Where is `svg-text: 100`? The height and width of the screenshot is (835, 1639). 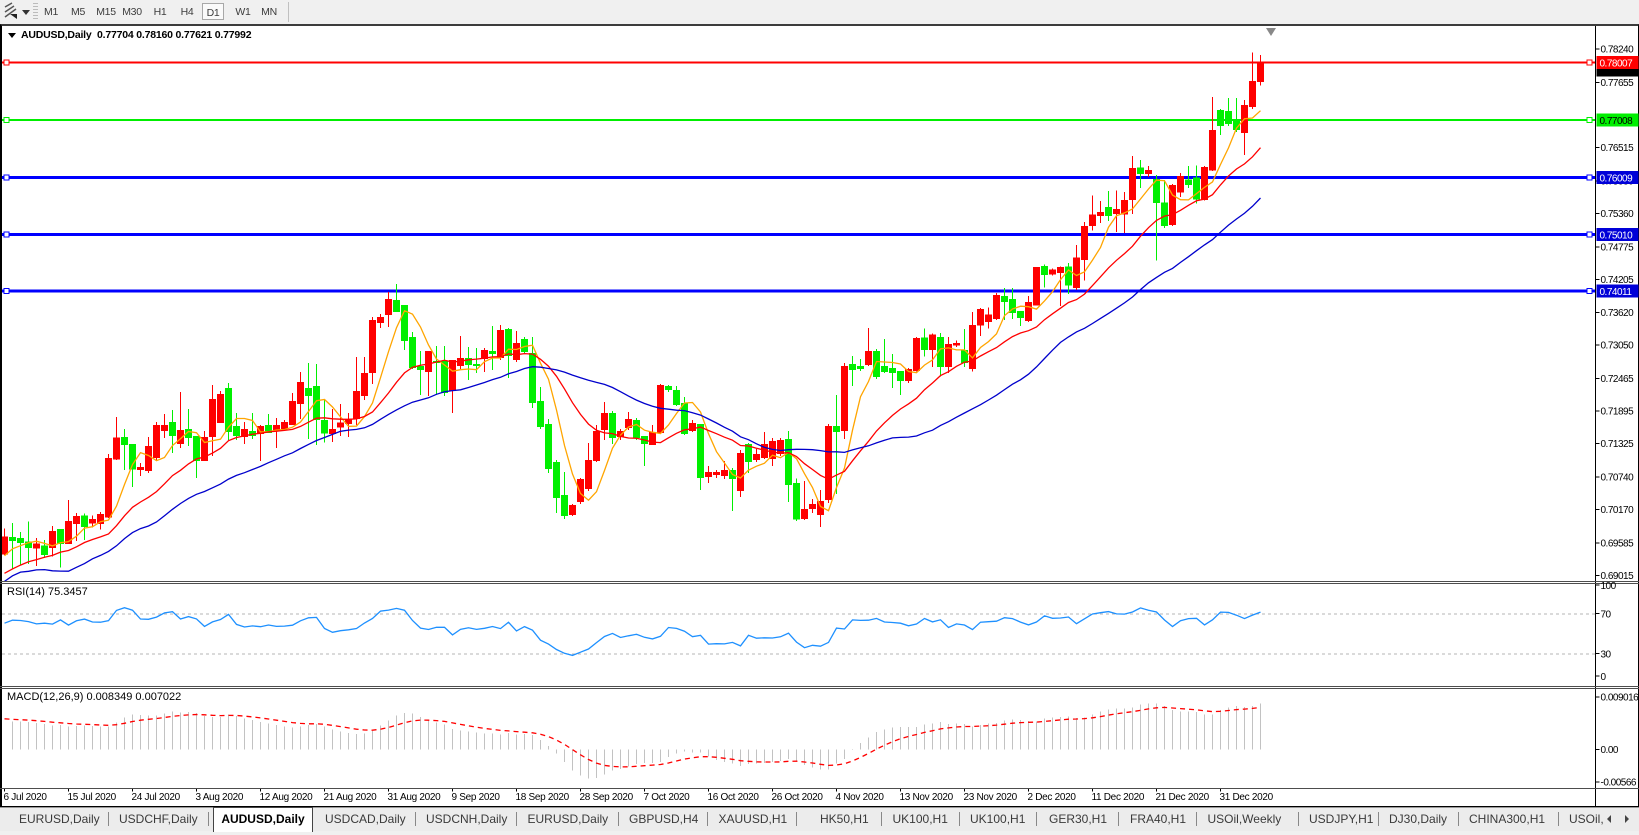 svg-text: 100 is located at coordinates (1609, 586).